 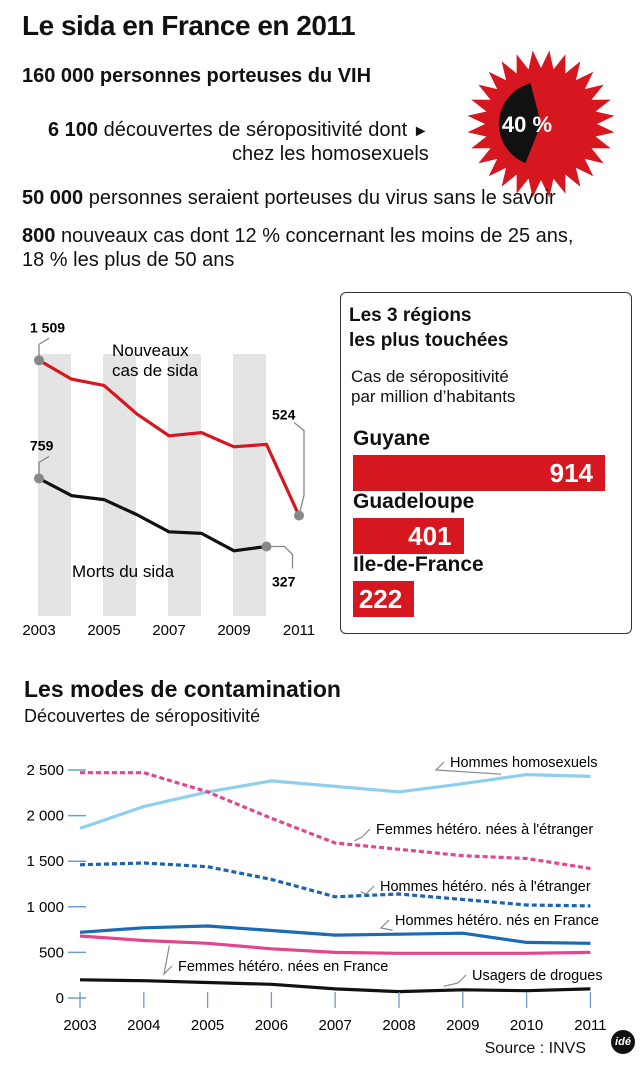 I want to click on modes-y-axis: 0 500 1 000 1 500 2 000 2 500, so click(x=56, y=884).